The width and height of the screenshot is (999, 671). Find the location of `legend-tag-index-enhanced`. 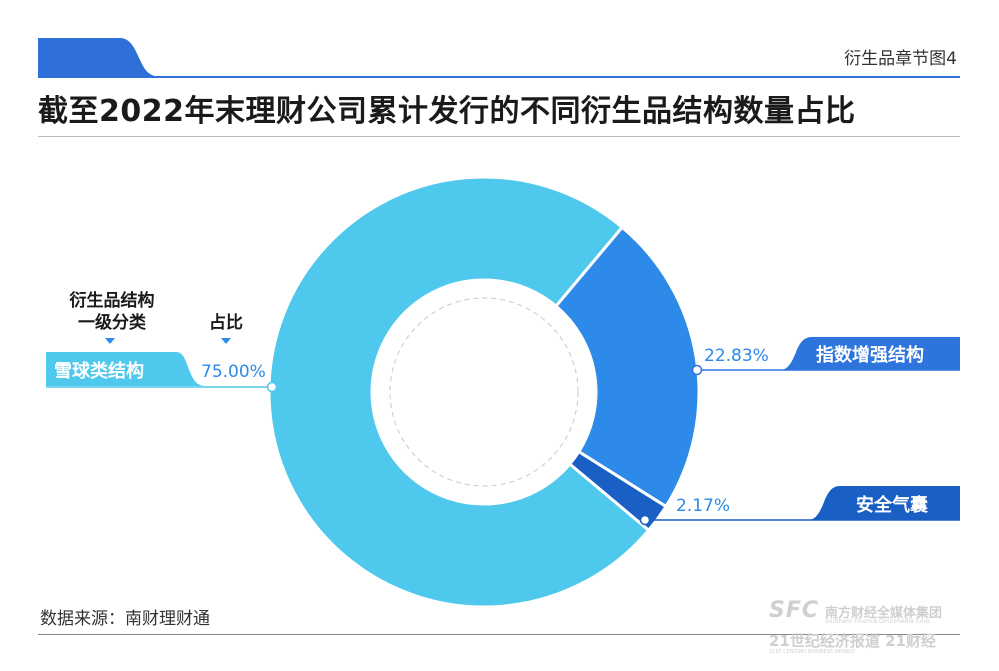

legend-tag-index-enhanced is located at coordinates (870, 353).